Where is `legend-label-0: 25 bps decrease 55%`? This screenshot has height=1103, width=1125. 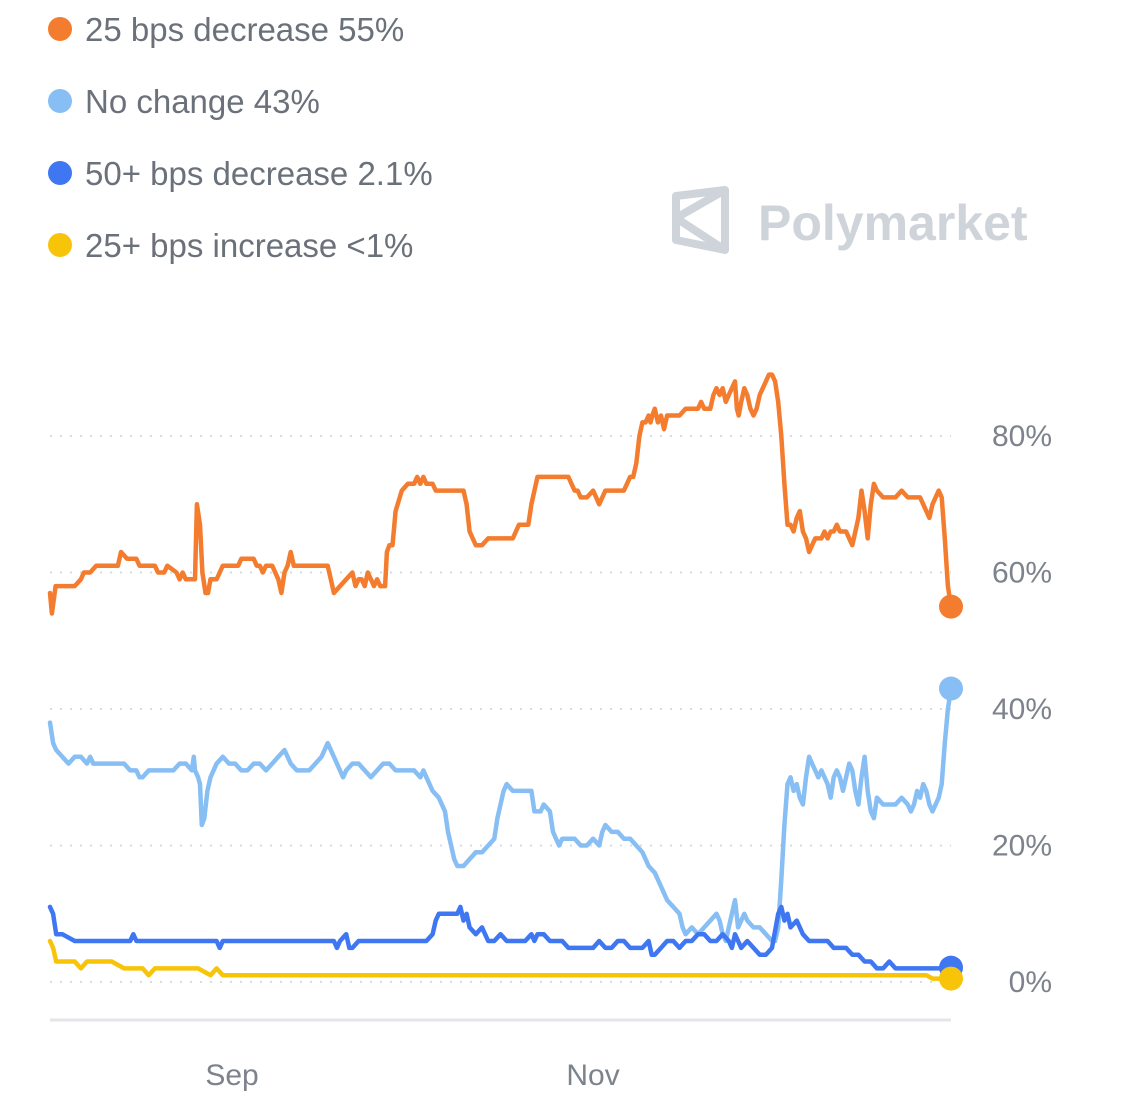
legend-label-0: 25 bps decrease 55% is located at coordinates (244, 29).